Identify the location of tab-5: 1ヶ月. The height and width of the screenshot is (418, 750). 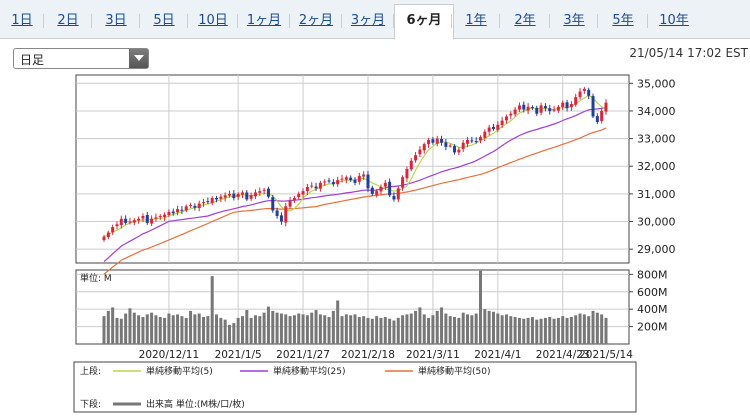
(264, 20).